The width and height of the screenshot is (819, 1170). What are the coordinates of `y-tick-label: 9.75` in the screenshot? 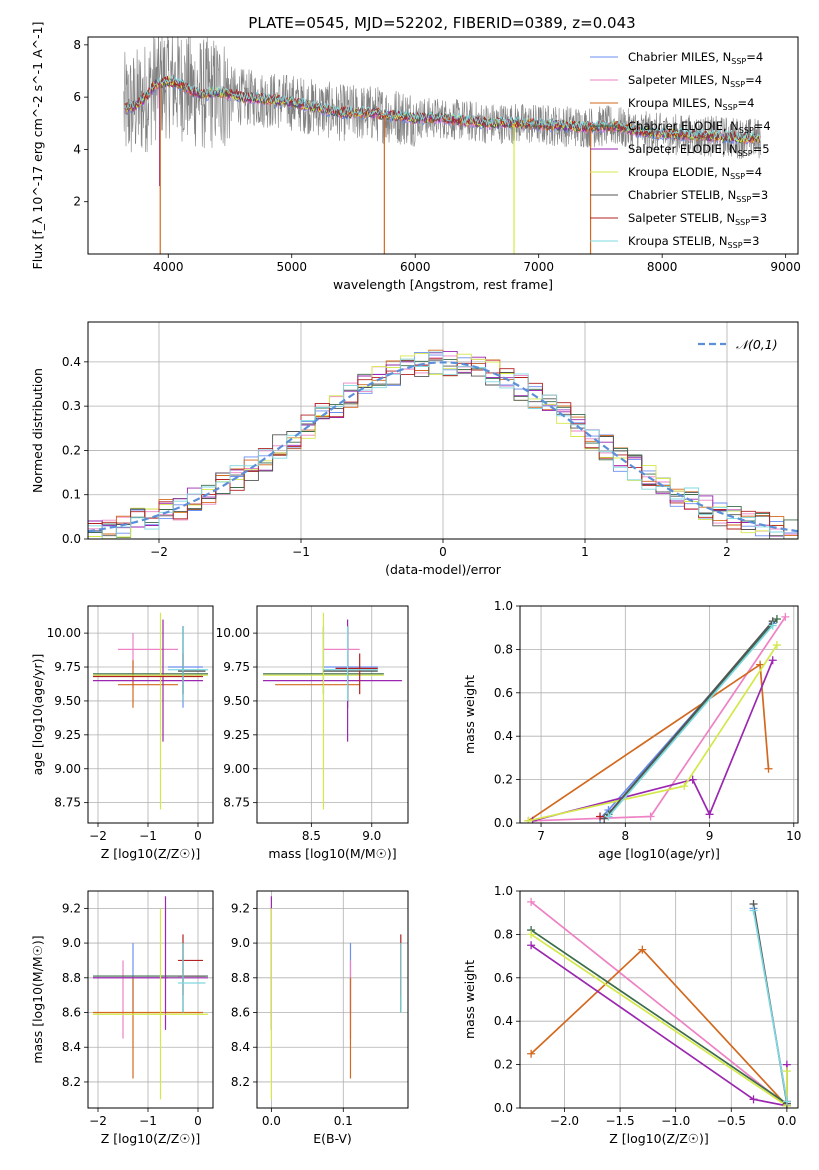 It's located at (236, 667).